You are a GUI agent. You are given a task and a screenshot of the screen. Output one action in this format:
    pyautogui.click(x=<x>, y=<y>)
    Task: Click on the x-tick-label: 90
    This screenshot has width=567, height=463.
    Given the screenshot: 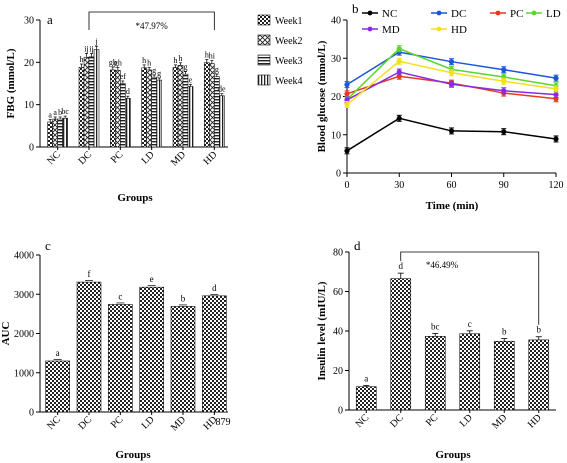 What is the action you would take?
    pyautogui.click(x=504, y=185)
    